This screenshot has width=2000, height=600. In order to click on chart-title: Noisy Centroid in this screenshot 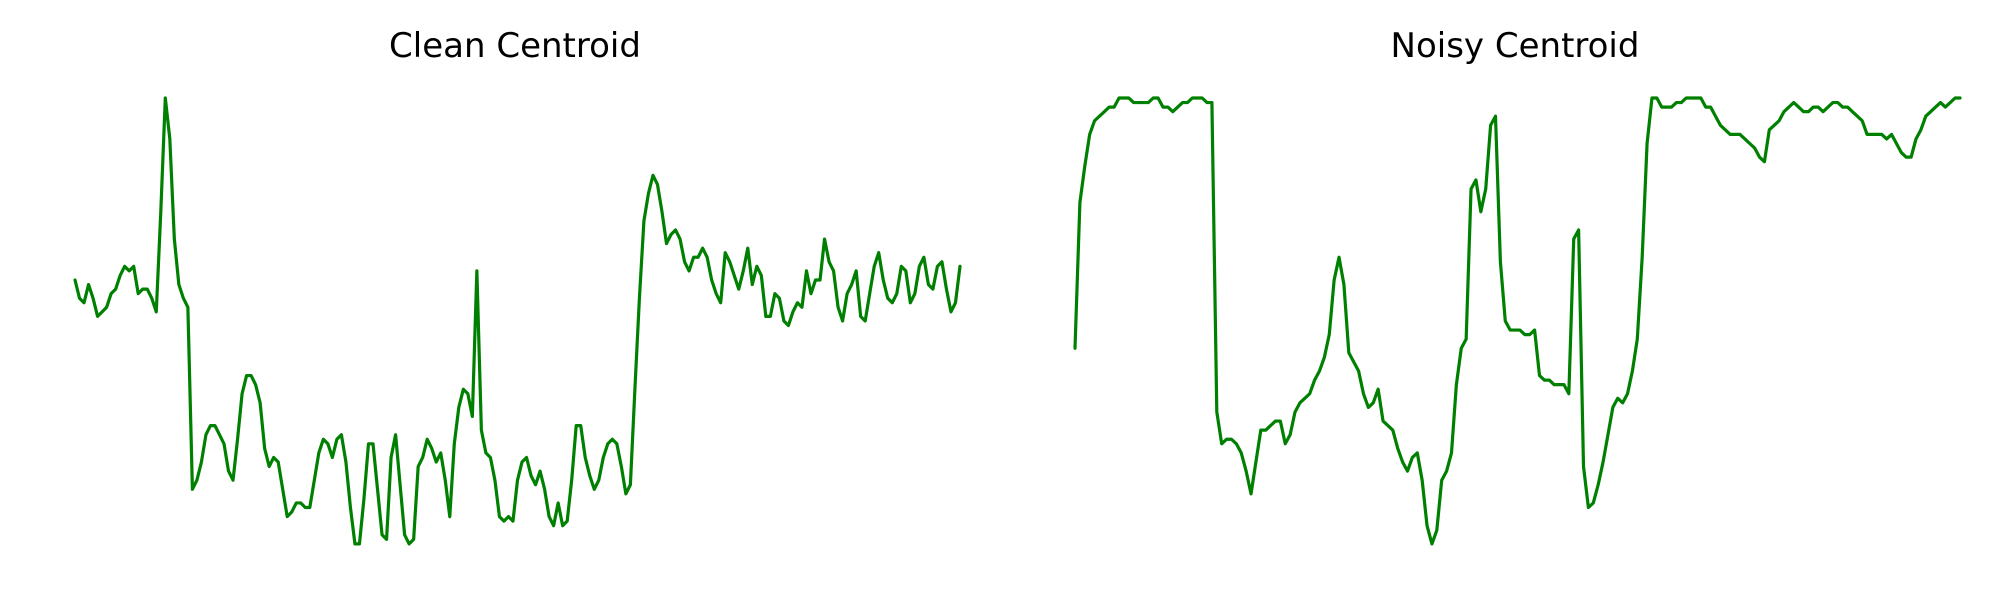, I will do `click(1515, 46)`.